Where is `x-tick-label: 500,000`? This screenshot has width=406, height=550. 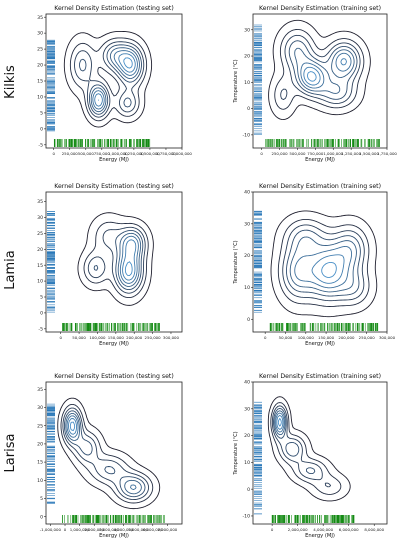 x-tick-label: 500,000 is located at coordinates (86, 153).